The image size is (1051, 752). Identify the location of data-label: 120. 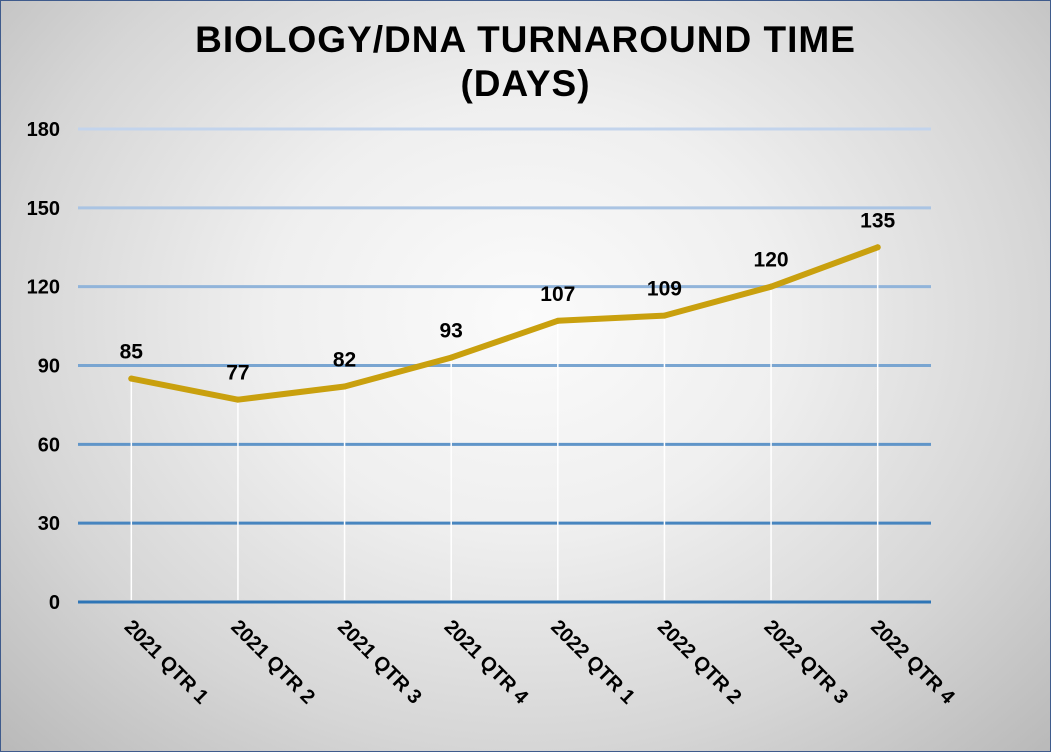
(771, 260).